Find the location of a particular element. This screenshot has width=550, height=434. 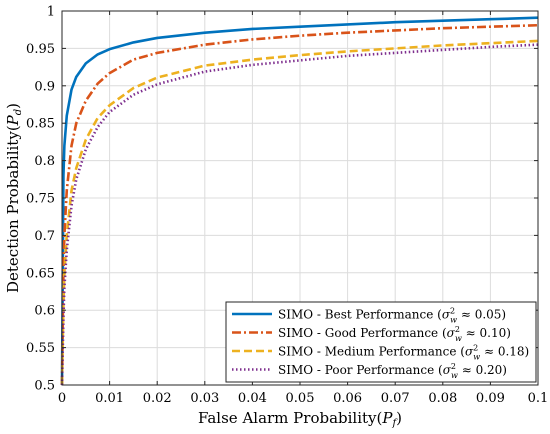

legend-label-1: SIMO - Good Performance (σ2 w ≈ 0.10) is located at coordinates (394, 334).